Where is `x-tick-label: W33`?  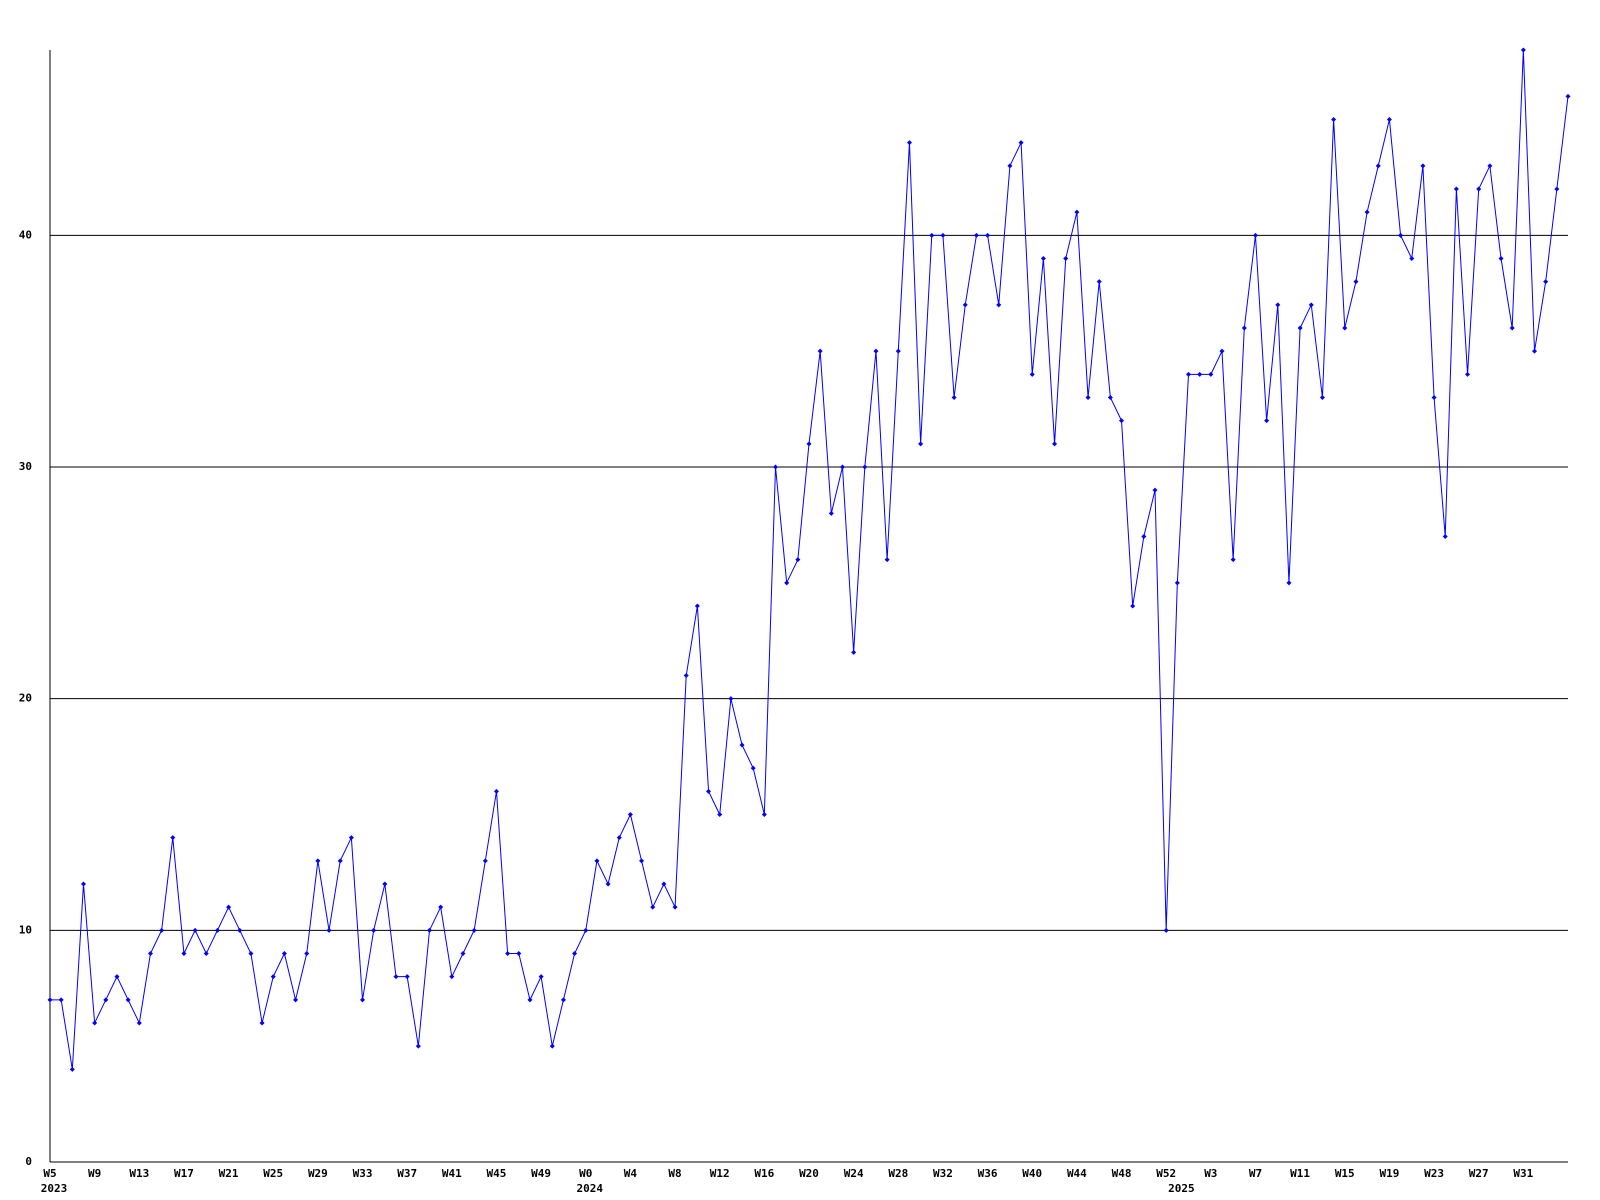
x-tick-label: W33 is located at coordinates (363, 1173).